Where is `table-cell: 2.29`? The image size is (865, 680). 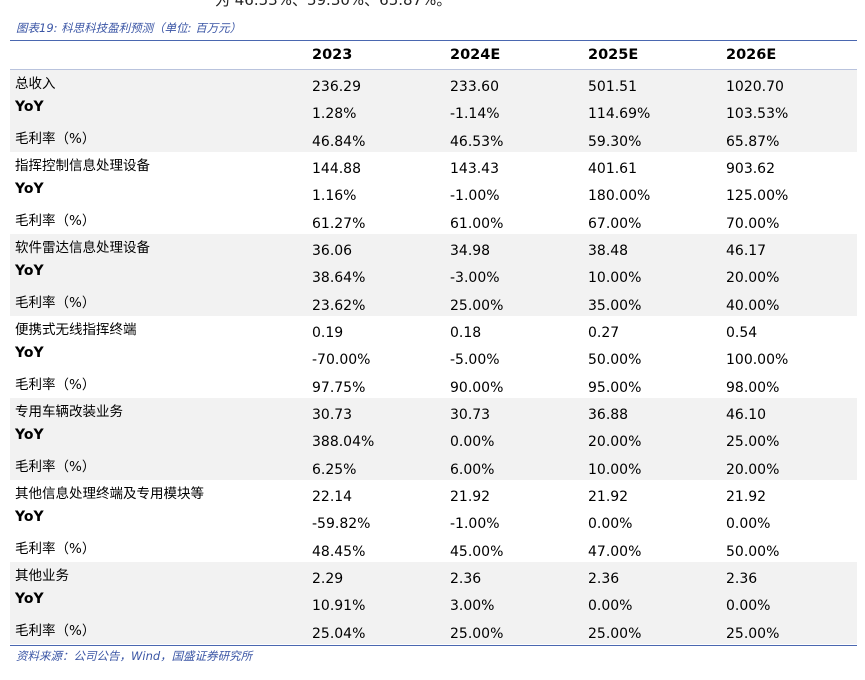
table-cell: 2.29 is located at coordinates (328, 579).